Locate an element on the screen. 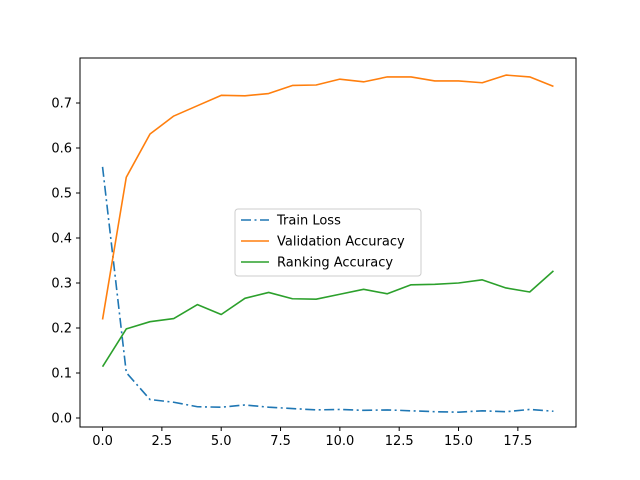 The image size is (640, 480). y-tick-label: 0.3 is located at coordinates (61, 284).